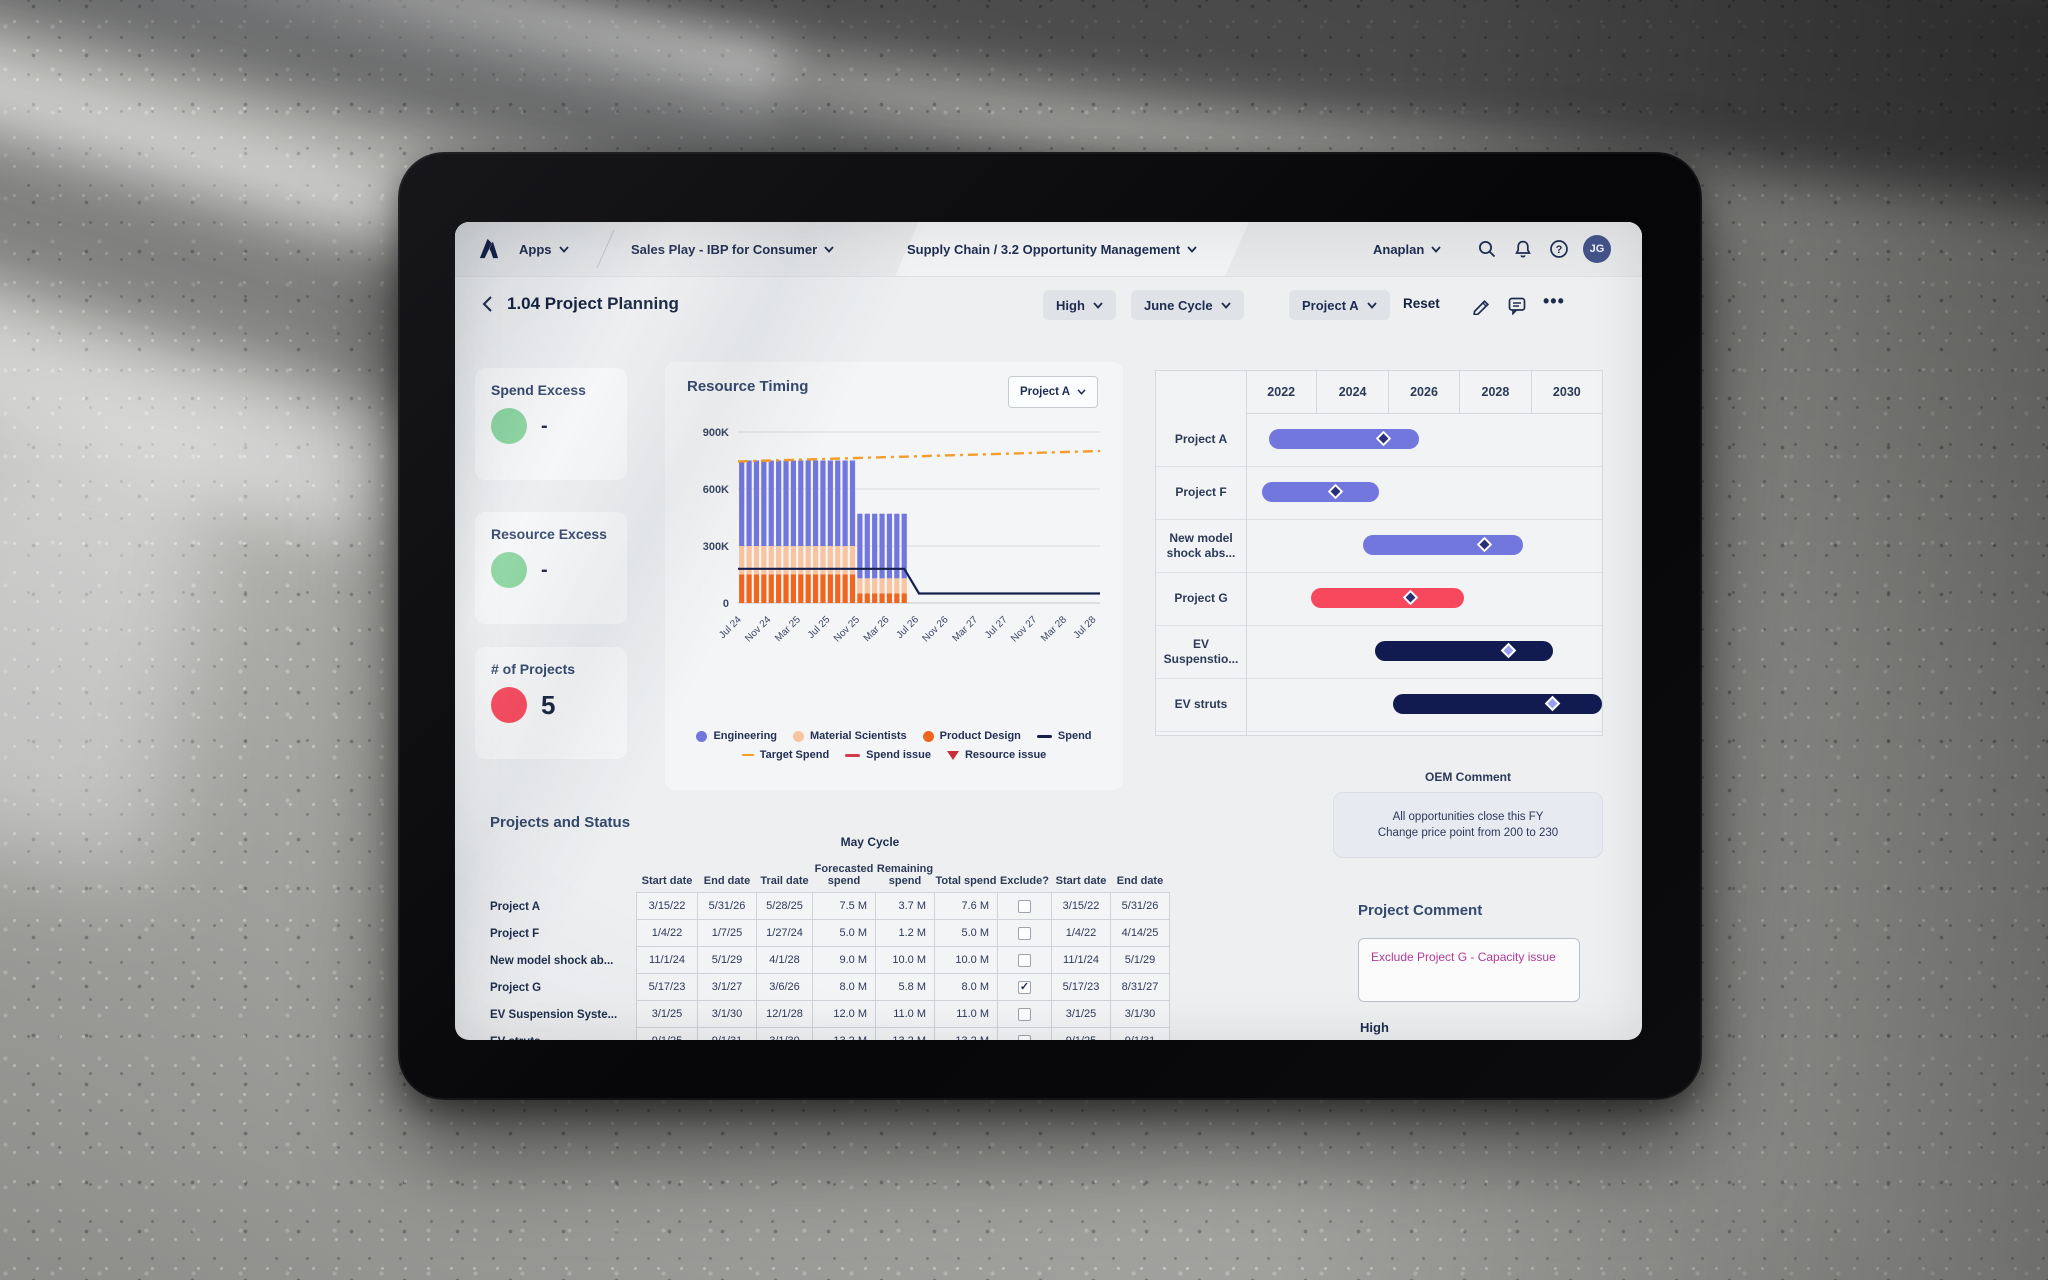 Image resolution: width=2048 pixels, height=1280 pixels. What do you see at coordinates (966, 906) in the screenshot?
I see `table-cell: 7.6 M` at bounding box center [966, 906].